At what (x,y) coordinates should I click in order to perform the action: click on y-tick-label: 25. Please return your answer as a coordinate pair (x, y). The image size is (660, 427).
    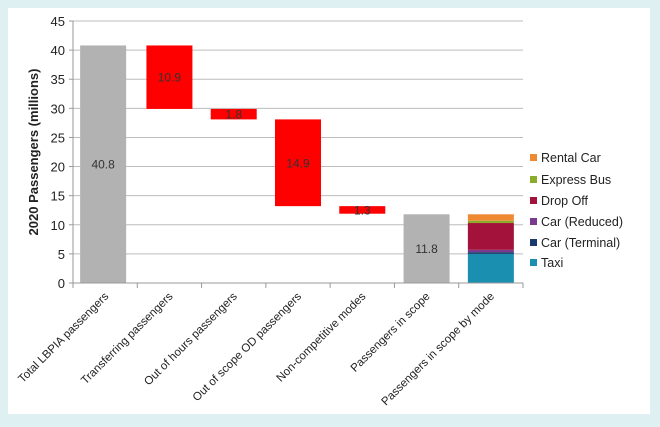
    Looking at the image, I should click on (58, 137).